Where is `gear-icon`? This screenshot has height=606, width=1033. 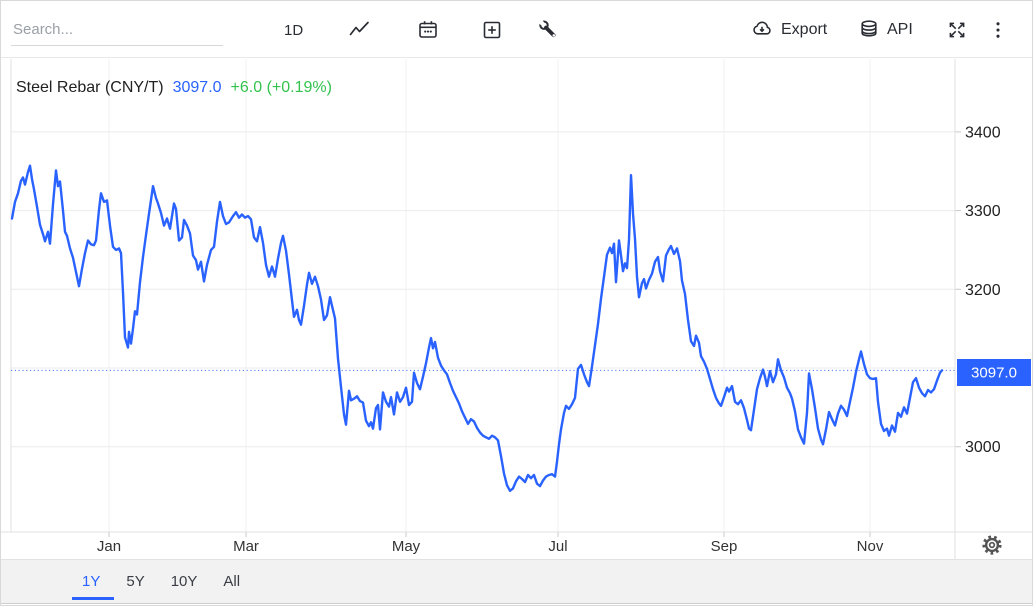 gear-icon is located at coordinates (992, 545).